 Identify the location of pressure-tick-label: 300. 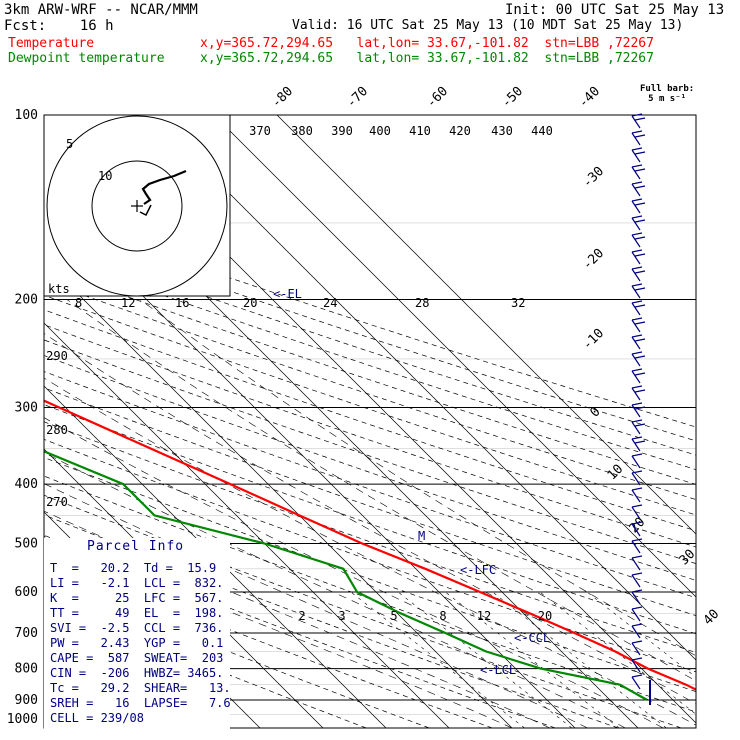
(26, 407).